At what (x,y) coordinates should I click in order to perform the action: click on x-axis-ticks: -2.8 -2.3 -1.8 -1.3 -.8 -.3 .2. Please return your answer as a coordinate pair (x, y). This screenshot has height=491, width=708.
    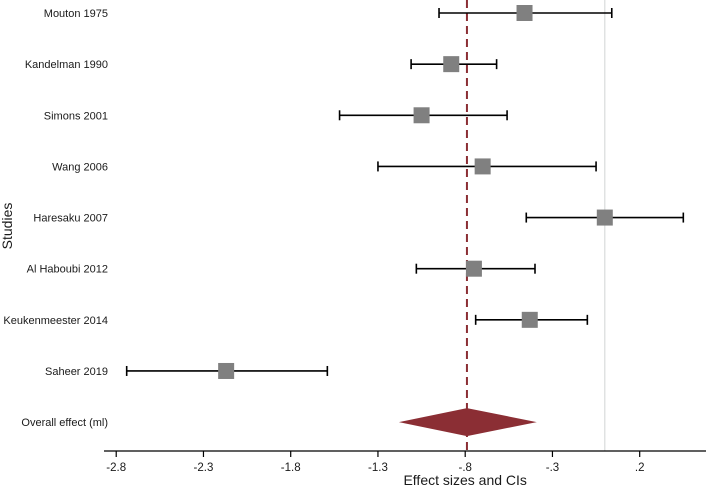
    Looking at the image, I should click on (375, 462).